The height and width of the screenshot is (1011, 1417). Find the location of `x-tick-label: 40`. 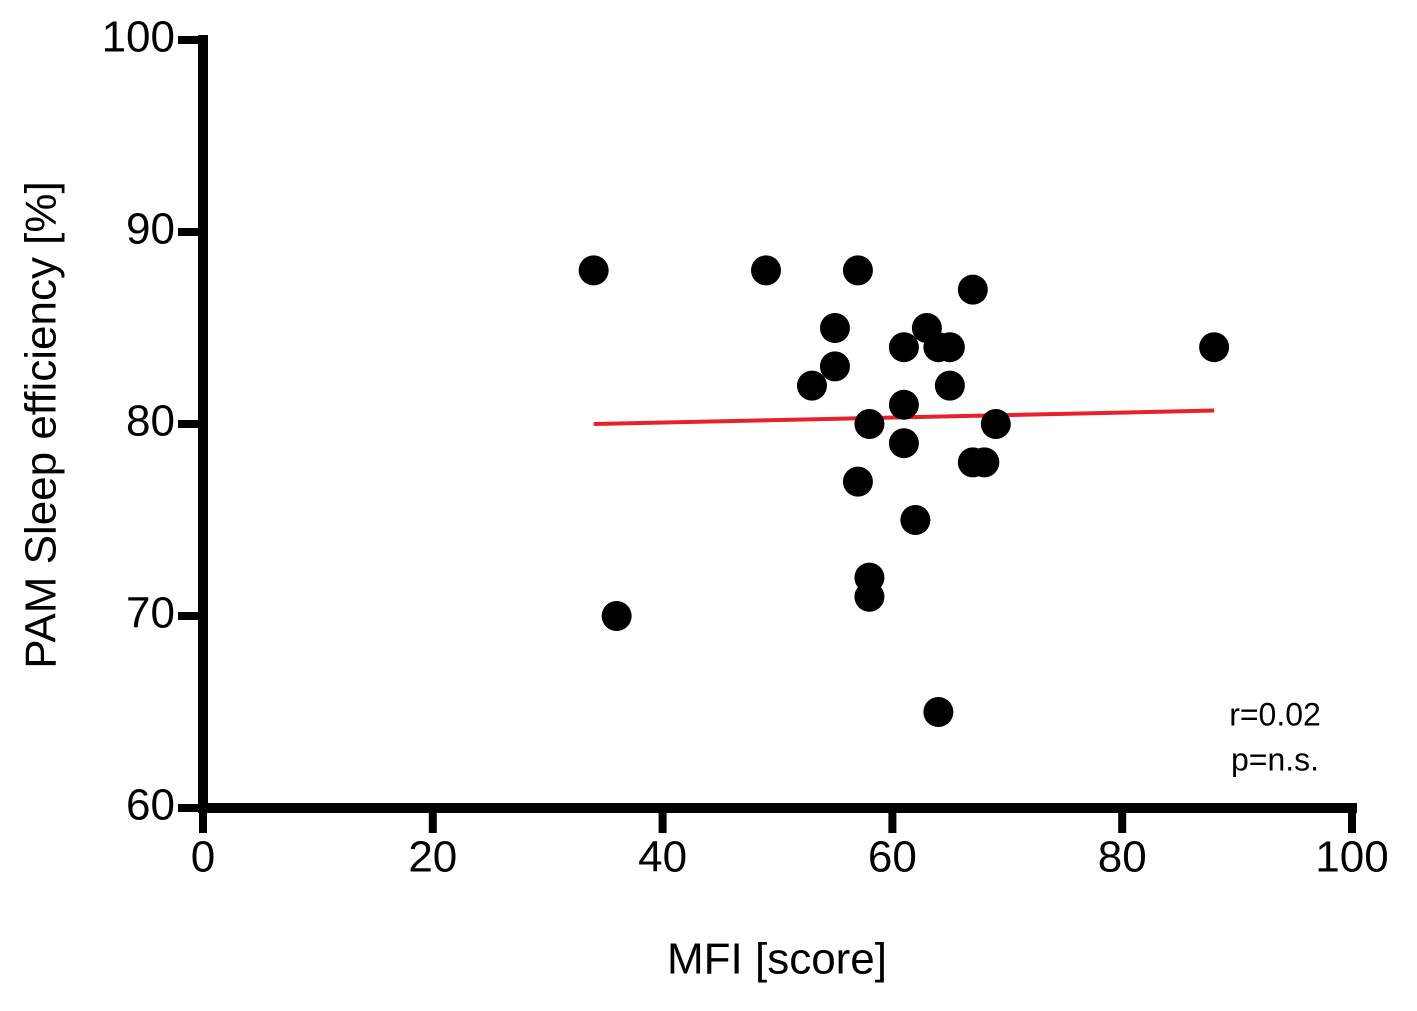

x-tick-label: 40 is located at coordinates (662, 857).